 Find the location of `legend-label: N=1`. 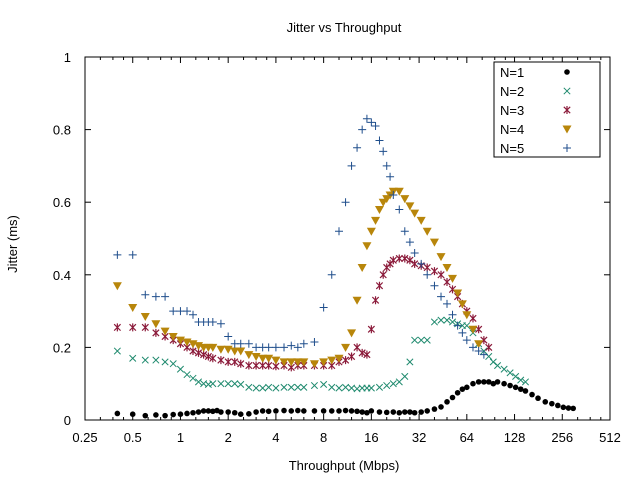

legend-label: N=1 is located at coordinates (512, 72).